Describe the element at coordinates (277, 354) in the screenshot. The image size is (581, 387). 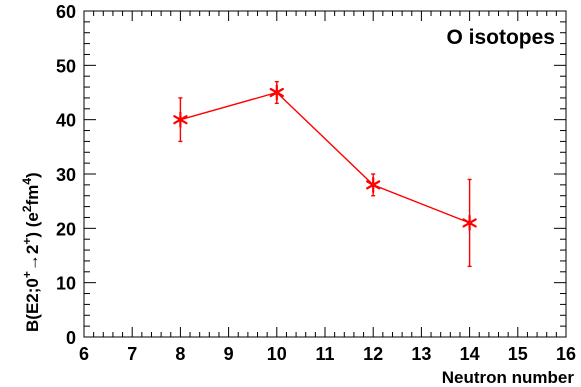
I see `x-tick-label: 10` at that location.